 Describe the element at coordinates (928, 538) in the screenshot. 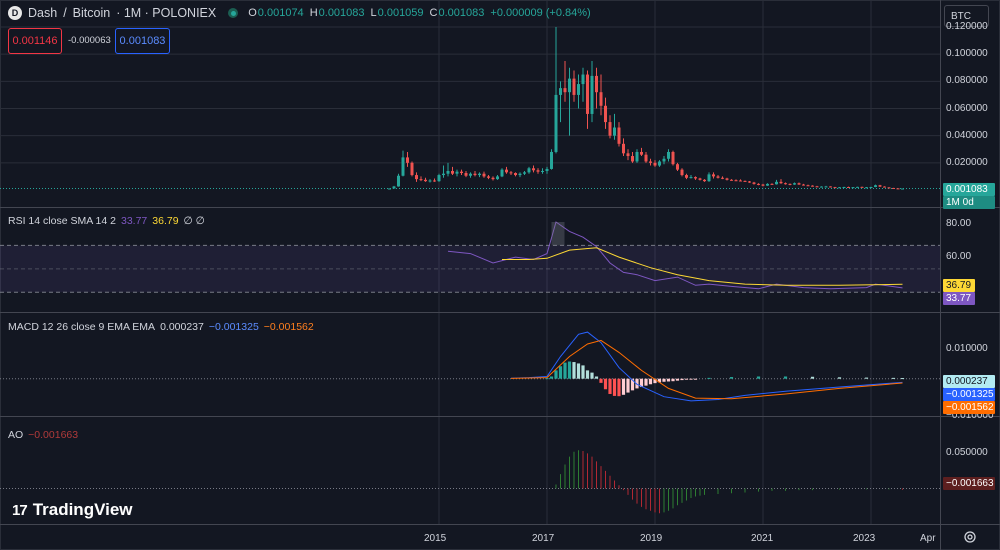

I see `time-tick: Apr` at that location.